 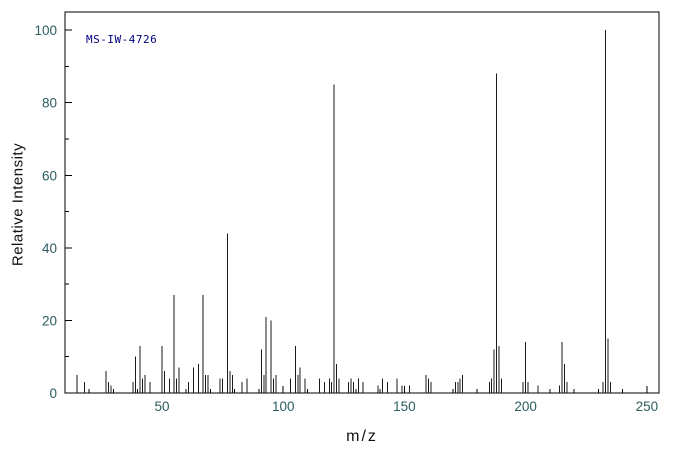 I want to click on svg-text: 250, so click(x=647, y=406).